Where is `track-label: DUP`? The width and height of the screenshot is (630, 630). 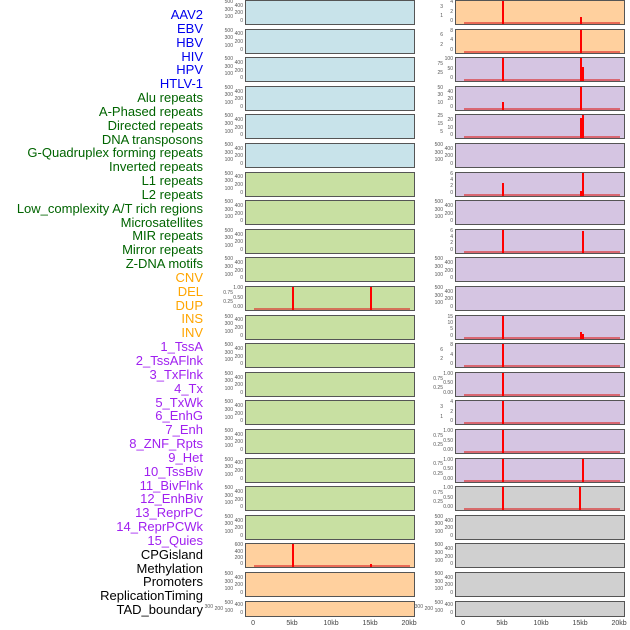
track-label: DUP is located at coordinates (189, 305).